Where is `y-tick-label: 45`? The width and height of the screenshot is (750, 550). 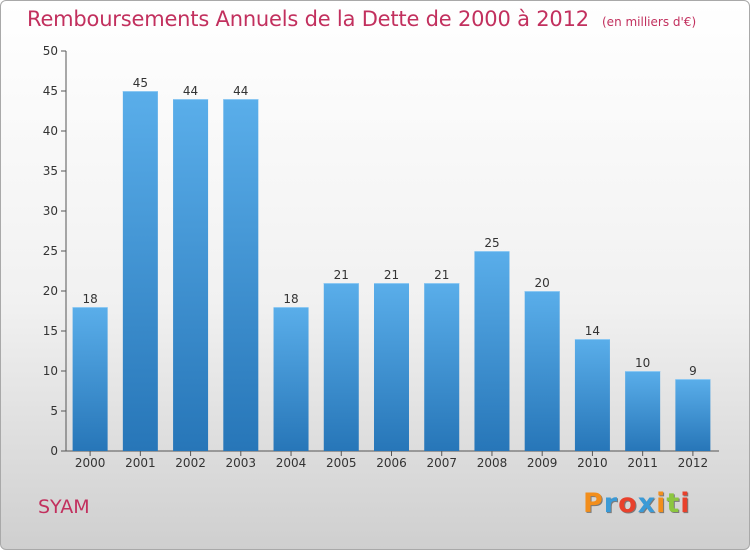 y-tick-label: 45 is located at coordinates (50, 91).